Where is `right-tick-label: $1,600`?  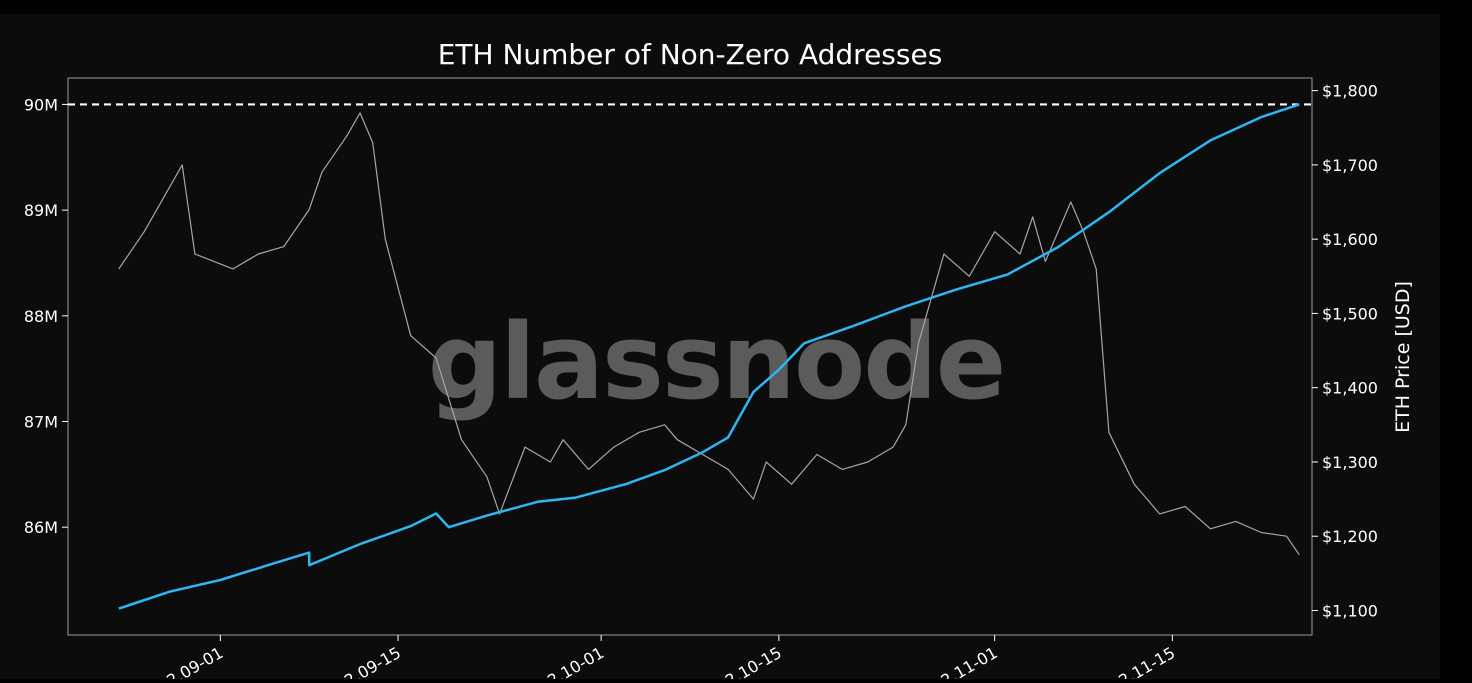 right-tick-label: $1,600 is located at coordinates (1350, 239).